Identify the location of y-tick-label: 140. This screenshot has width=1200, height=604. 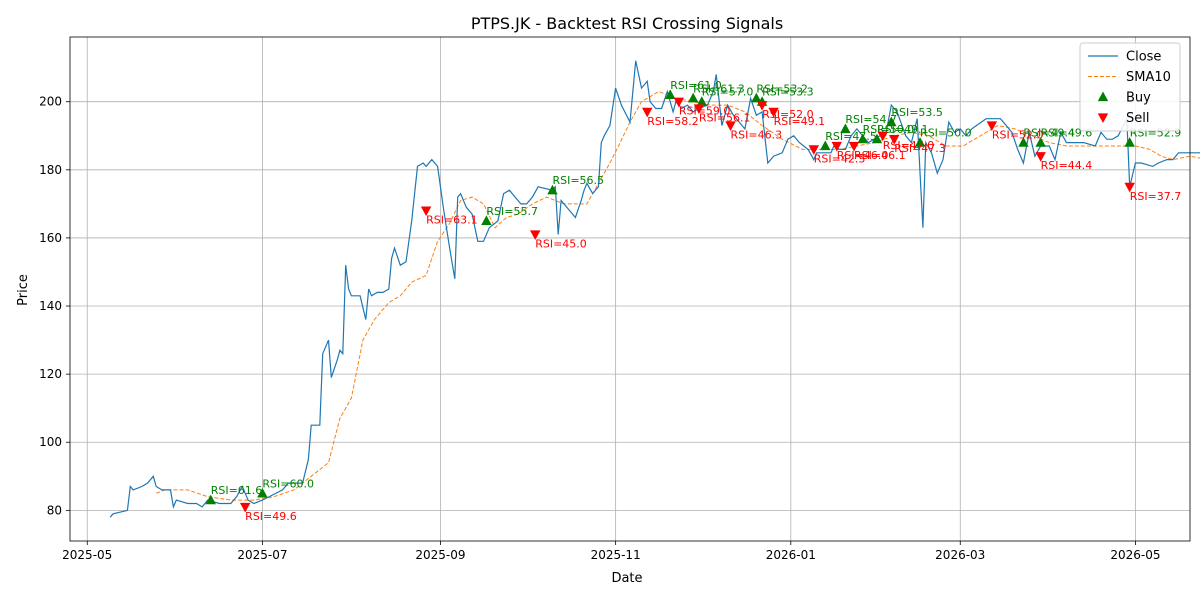
(50, 306).